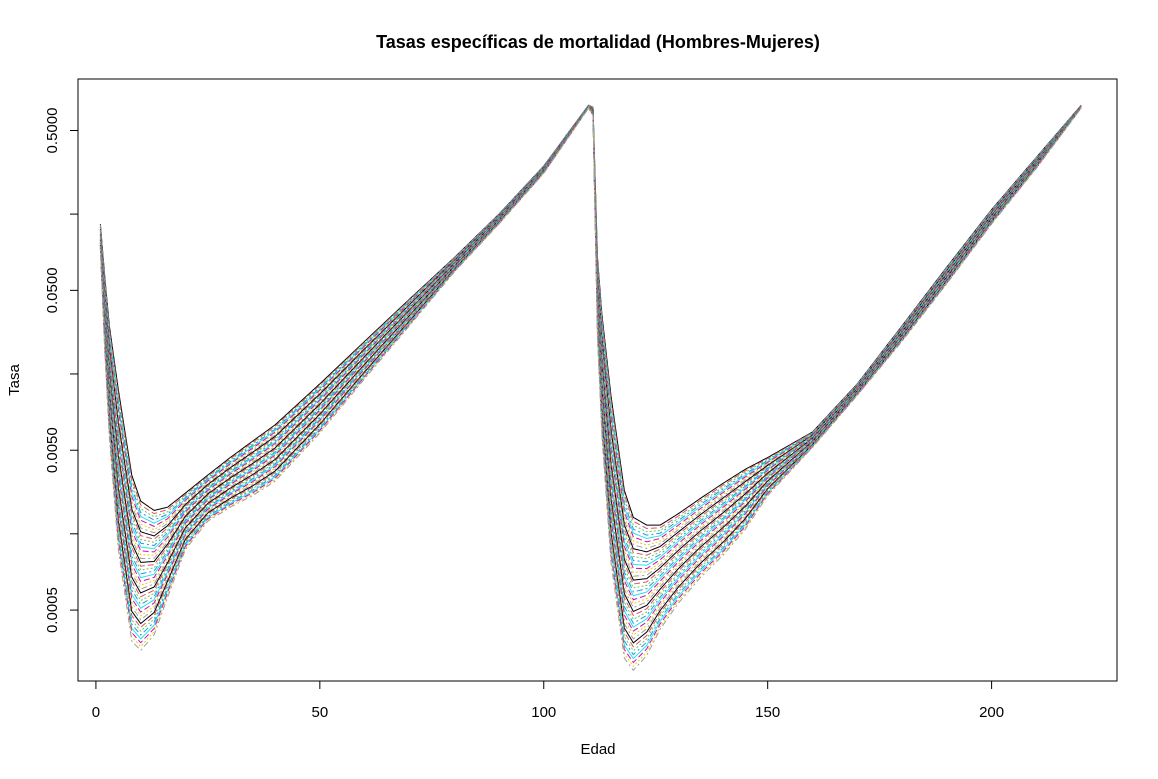 The image size is (1158, 779). Describe the element at coordinates (543, 712) in the screenshot. I see `x-tick-label: 100` at that location.